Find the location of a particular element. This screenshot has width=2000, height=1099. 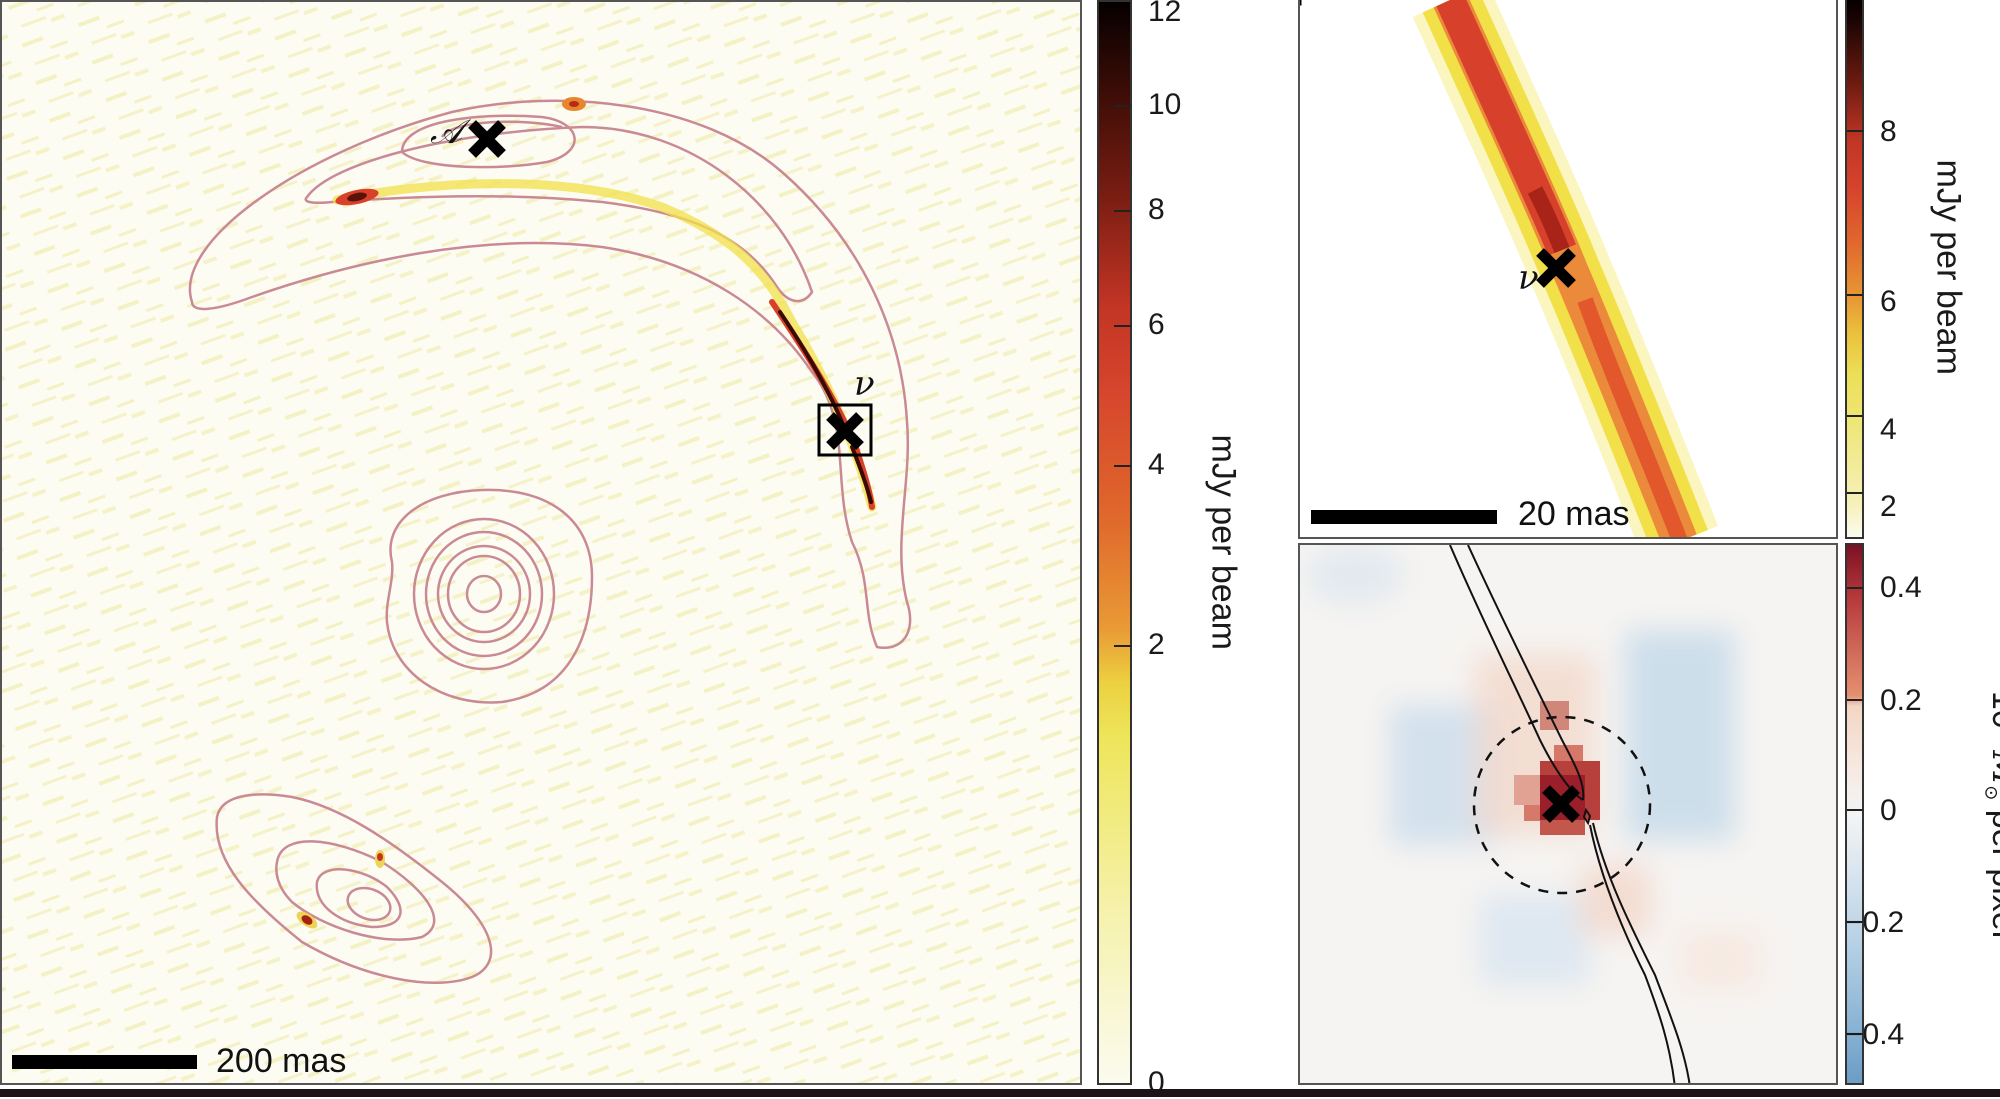

scale-bar is located at coordinates (104, 1062).